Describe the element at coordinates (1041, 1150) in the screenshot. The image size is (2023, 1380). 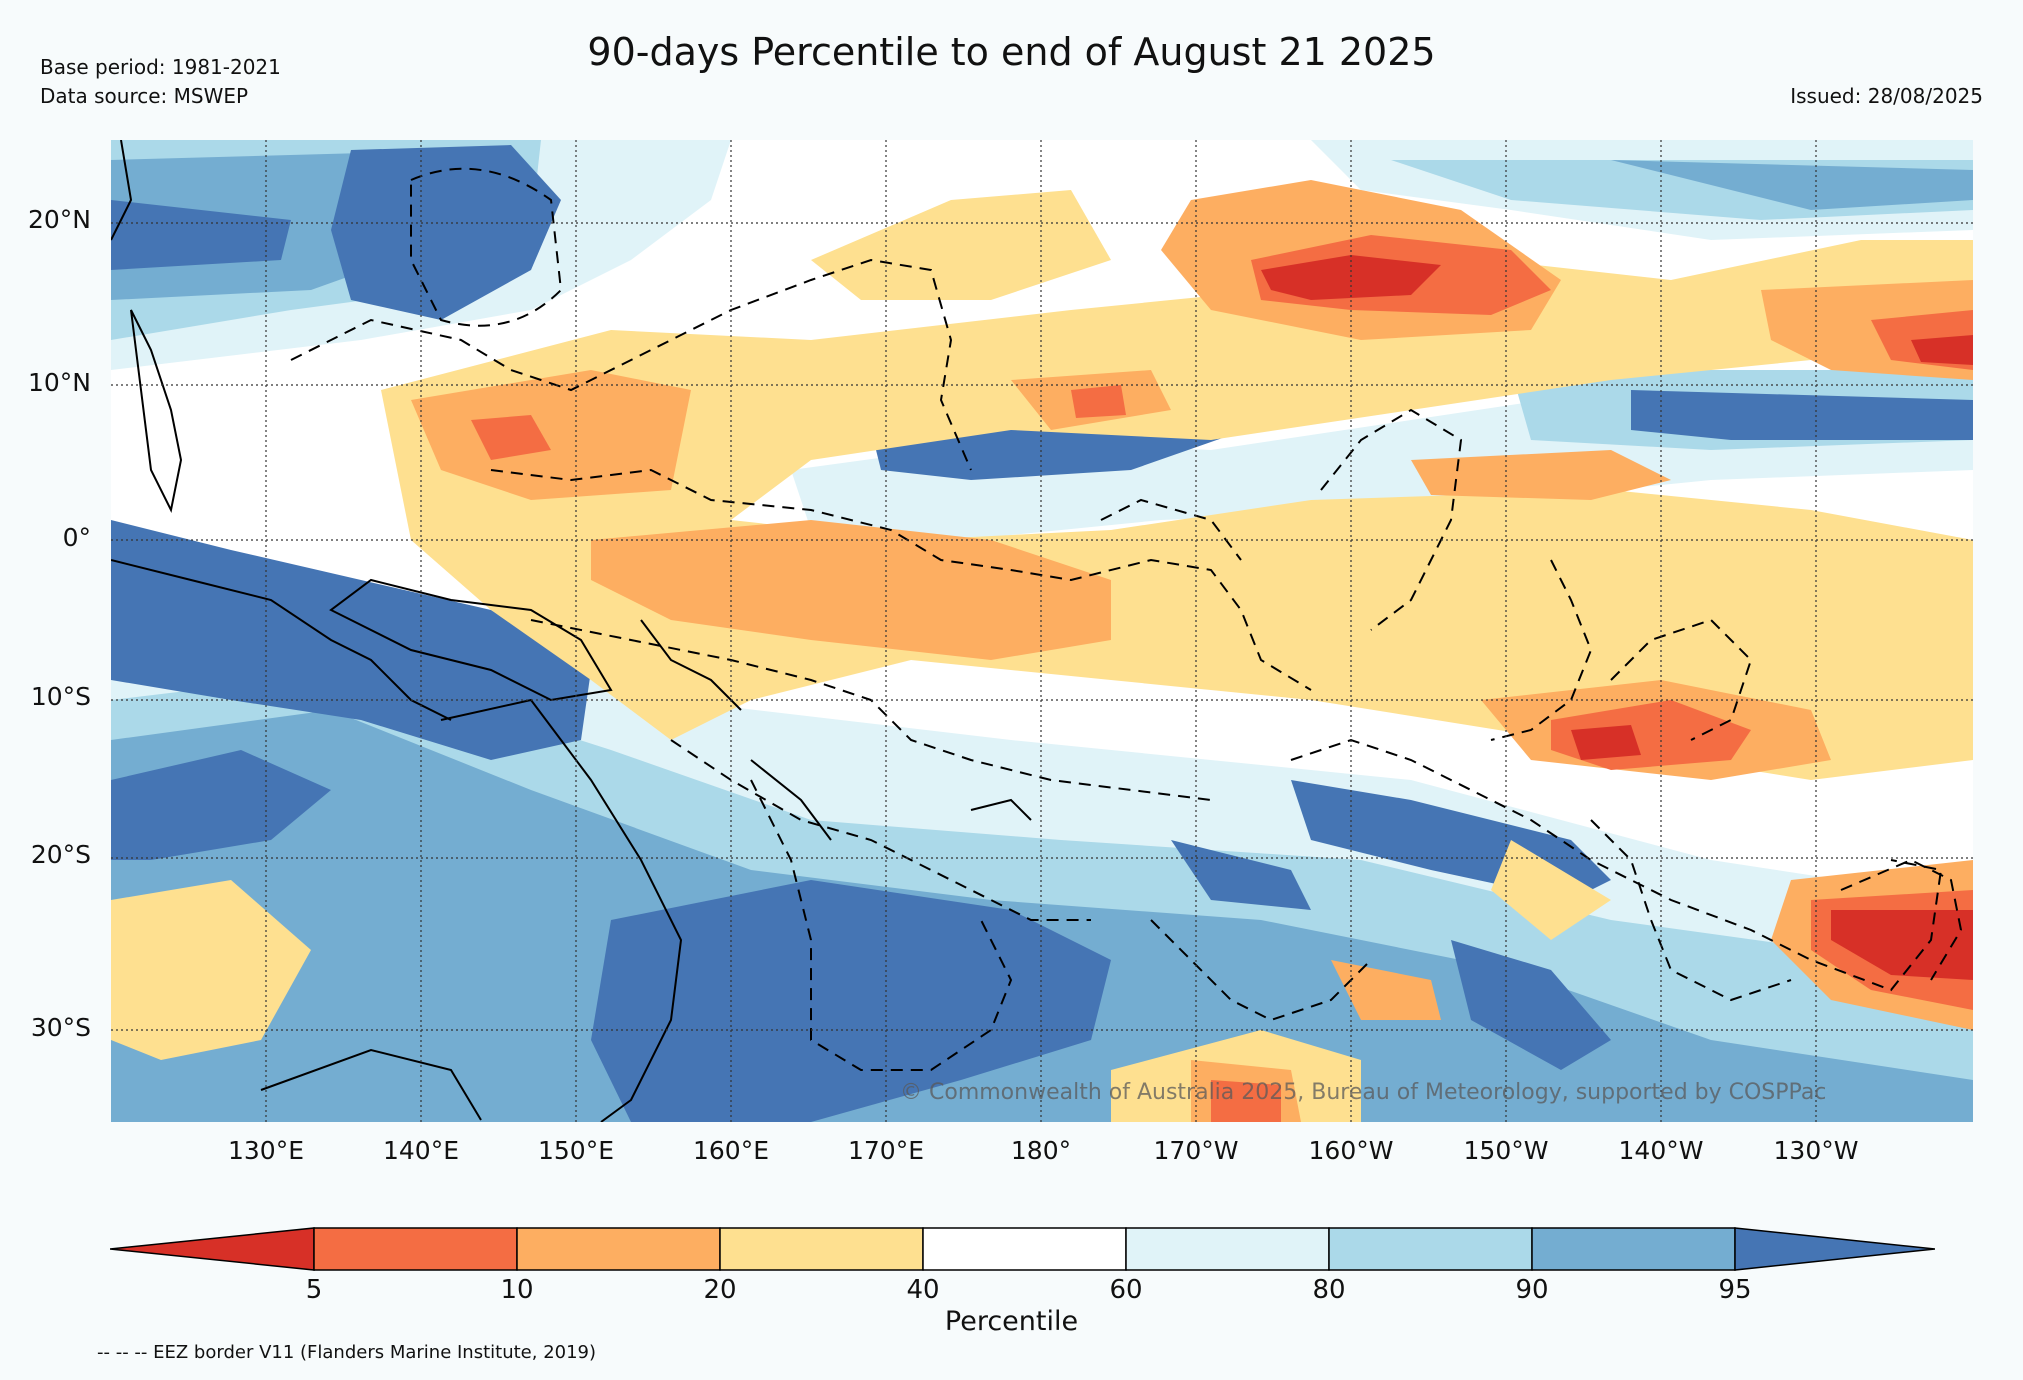
I see `lon-label-180: 180°` at that location.